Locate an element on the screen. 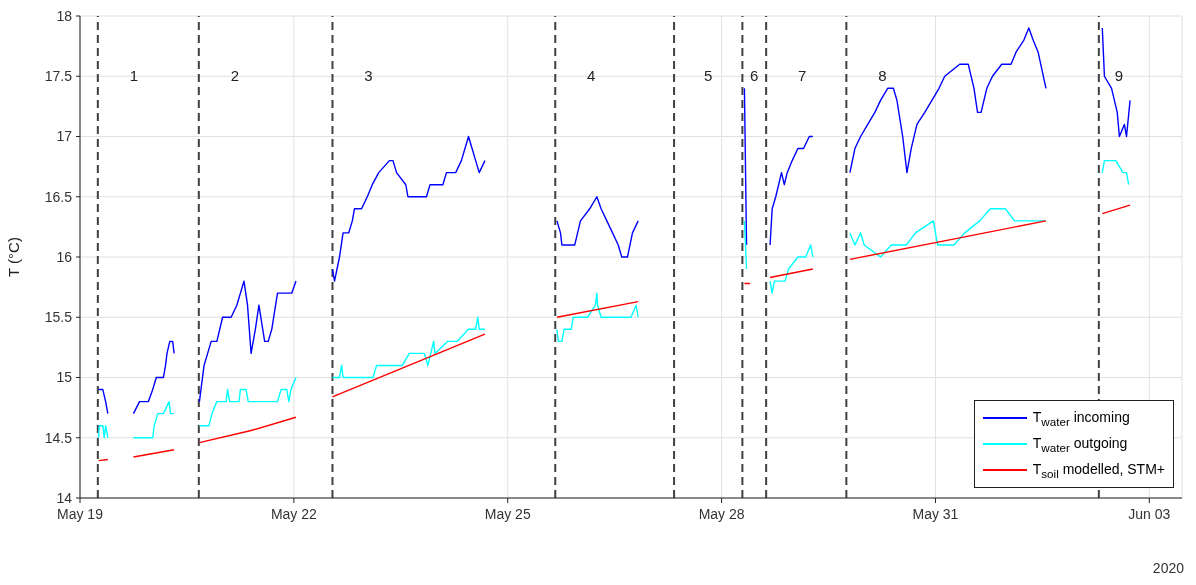  annotation: 8 is located at coordinates (882, 75).